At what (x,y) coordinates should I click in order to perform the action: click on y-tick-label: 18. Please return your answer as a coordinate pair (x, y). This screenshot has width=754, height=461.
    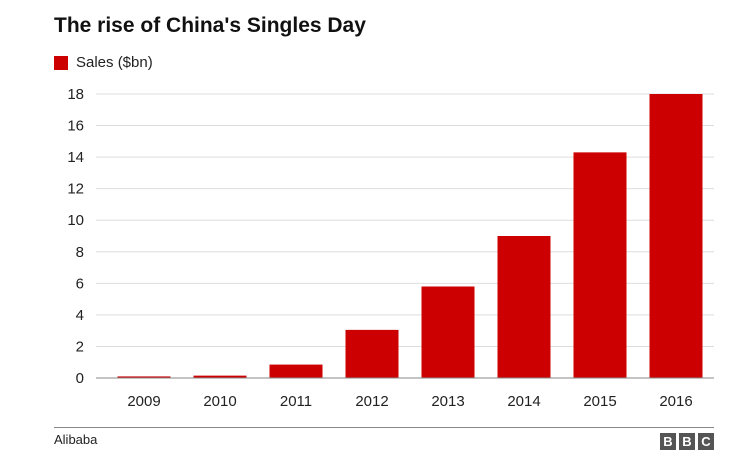
    Looking at the image, I should click on (75, 94).